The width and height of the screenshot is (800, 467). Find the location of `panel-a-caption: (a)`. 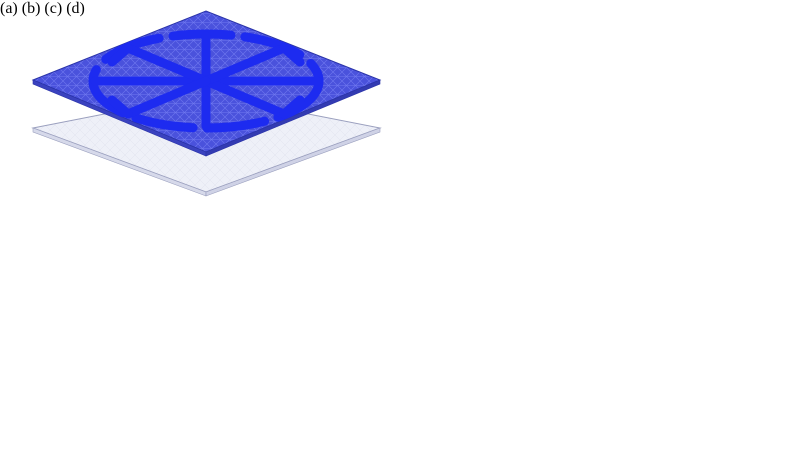

panel-a-caption: (a) is located at coordinates (9, 8).